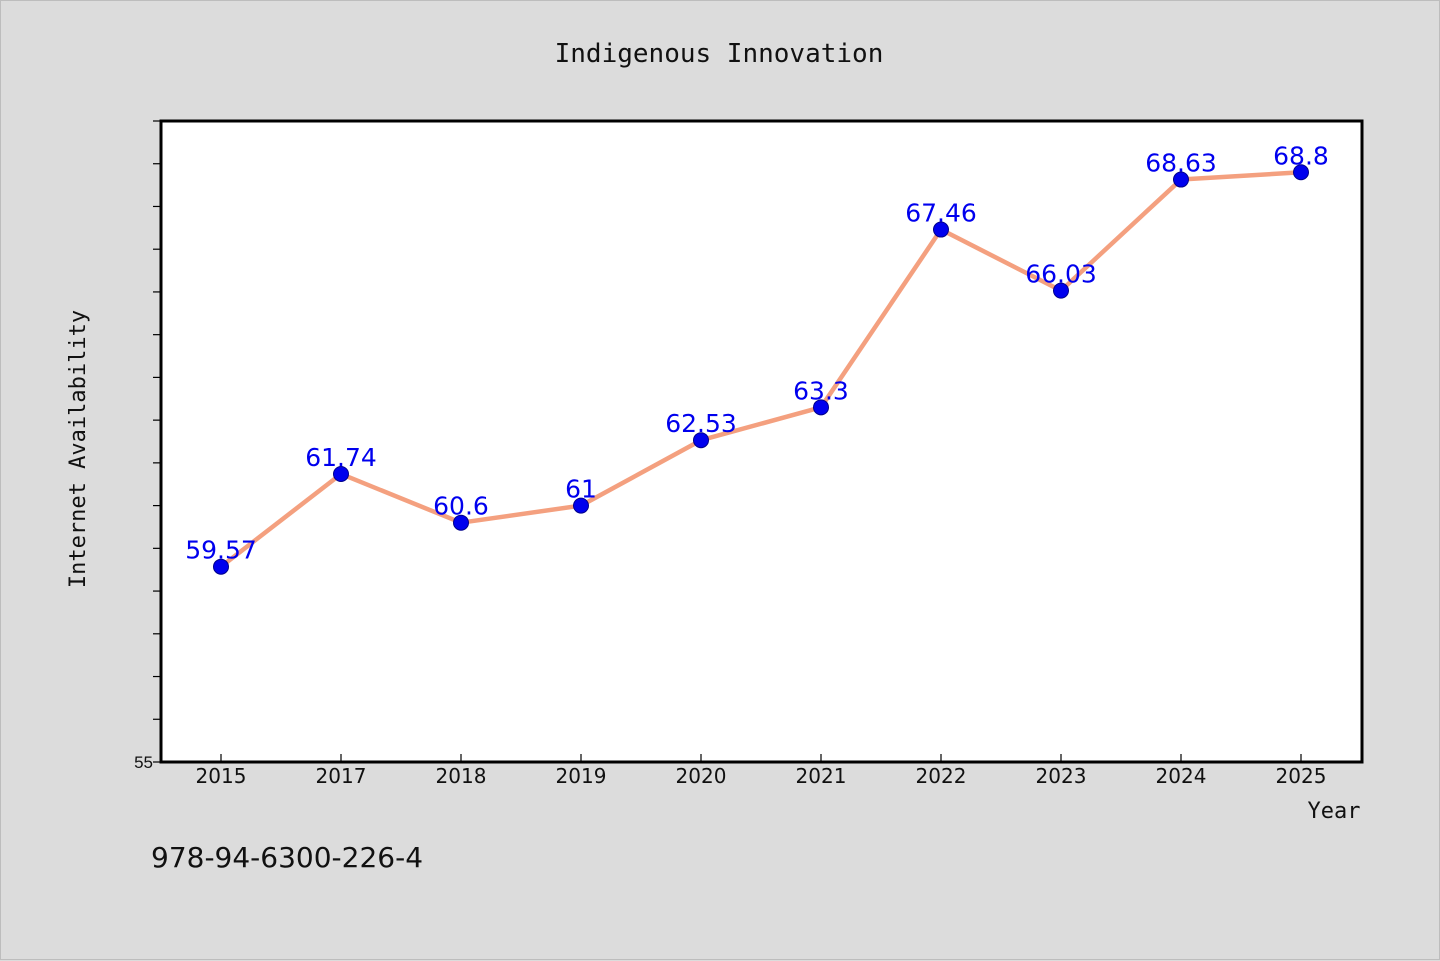  I want to click on x-tick-label-2023: 2023, so click(1061, 776).